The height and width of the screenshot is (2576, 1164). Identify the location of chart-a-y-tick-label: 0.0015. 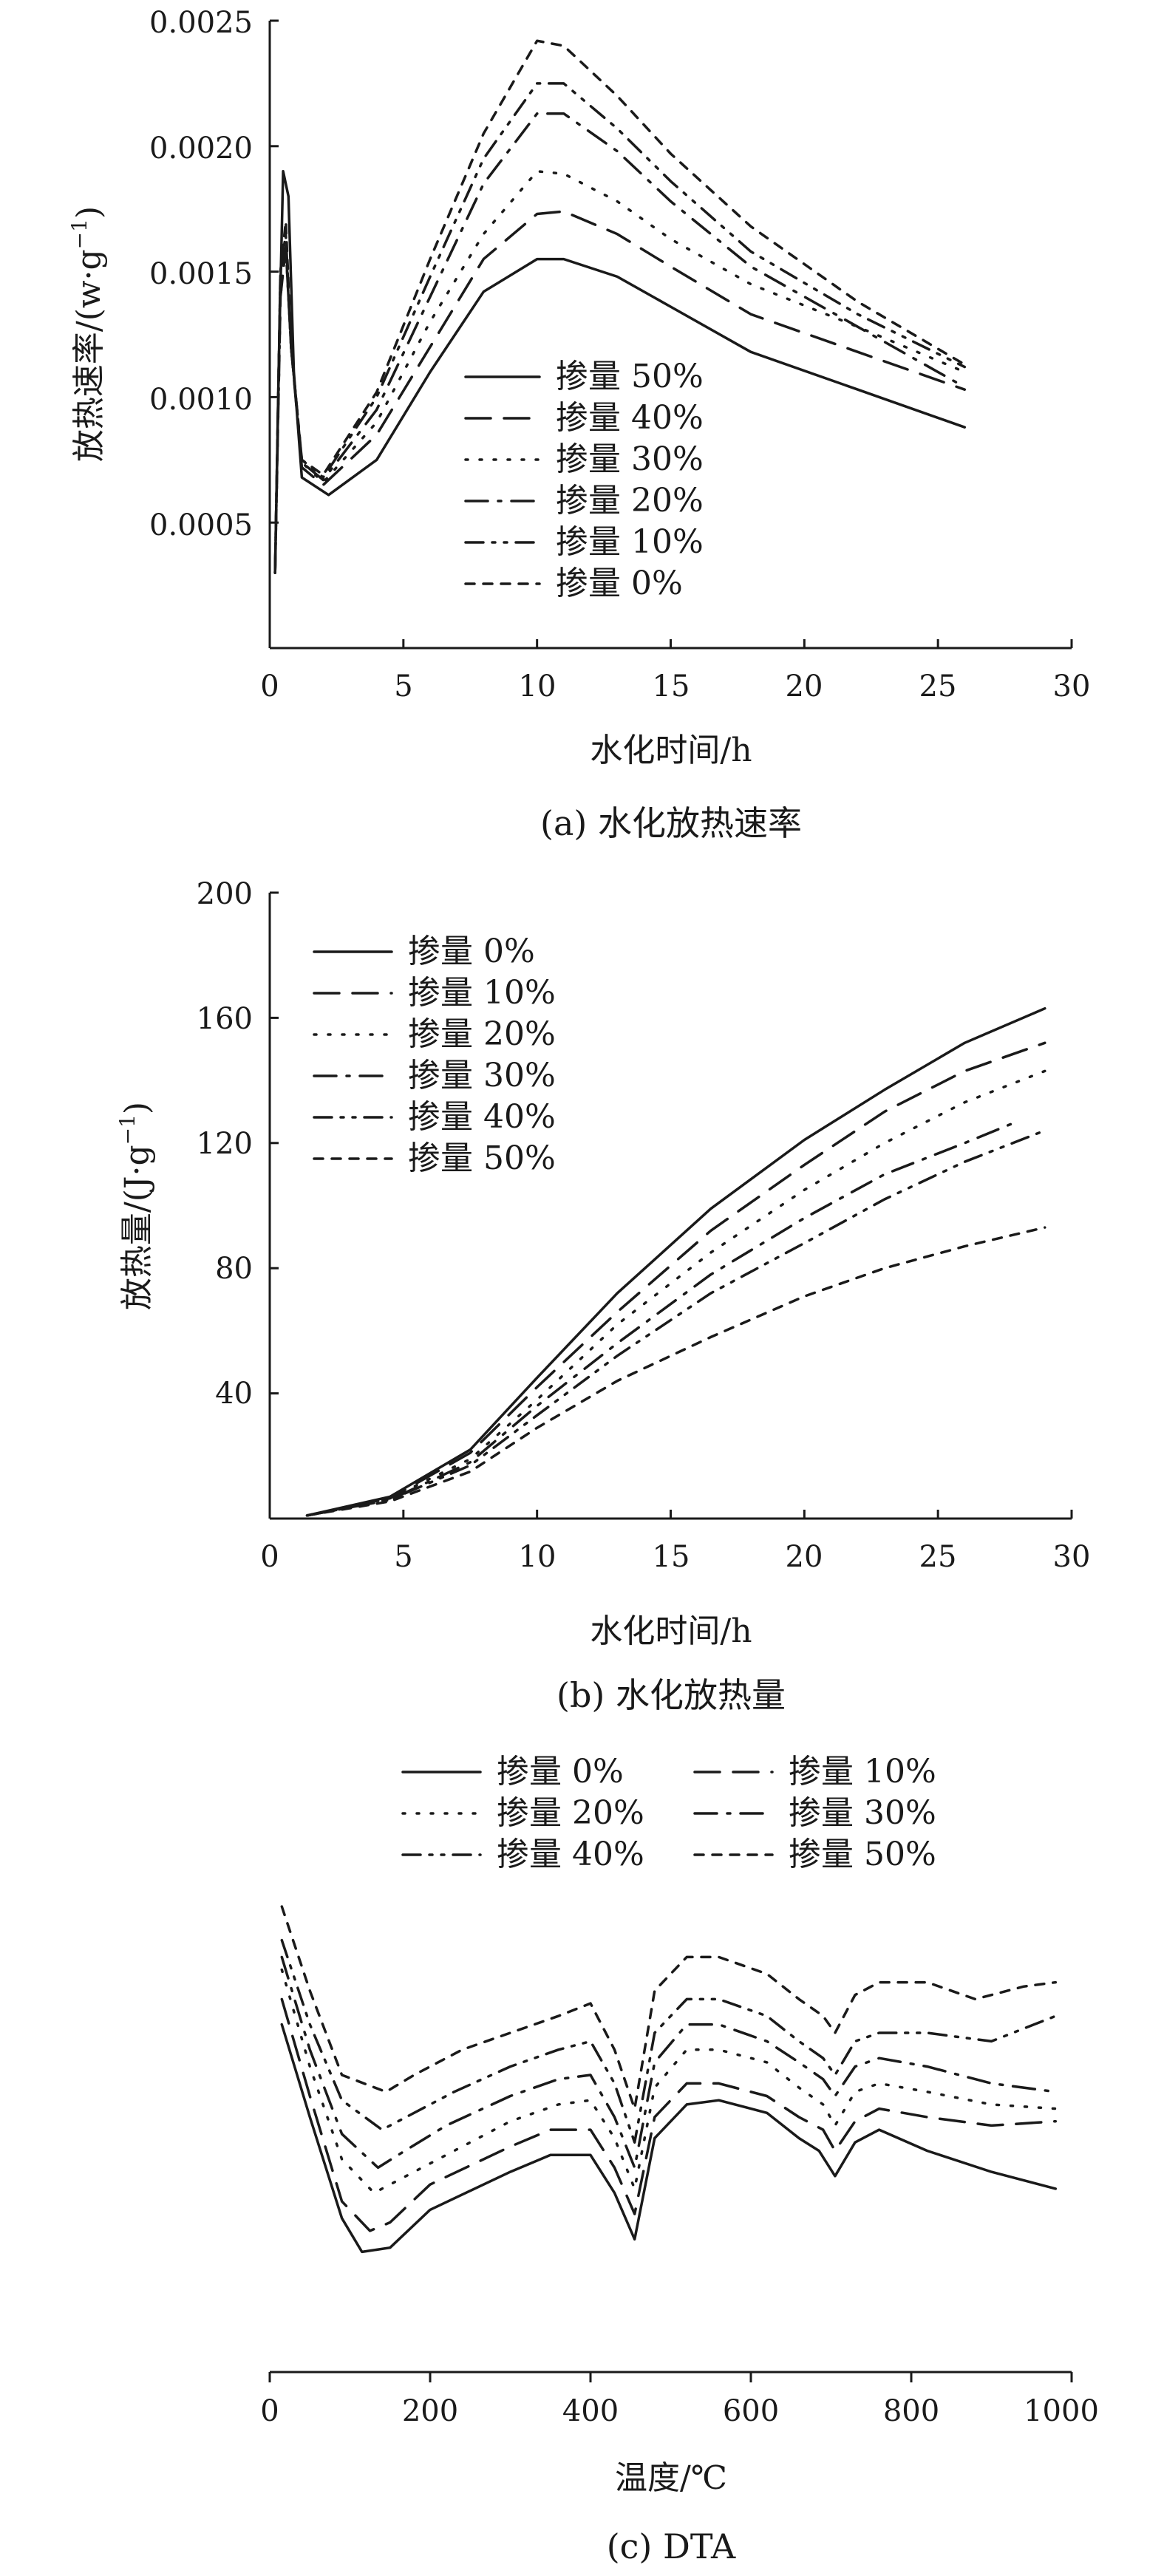
(201, 274).